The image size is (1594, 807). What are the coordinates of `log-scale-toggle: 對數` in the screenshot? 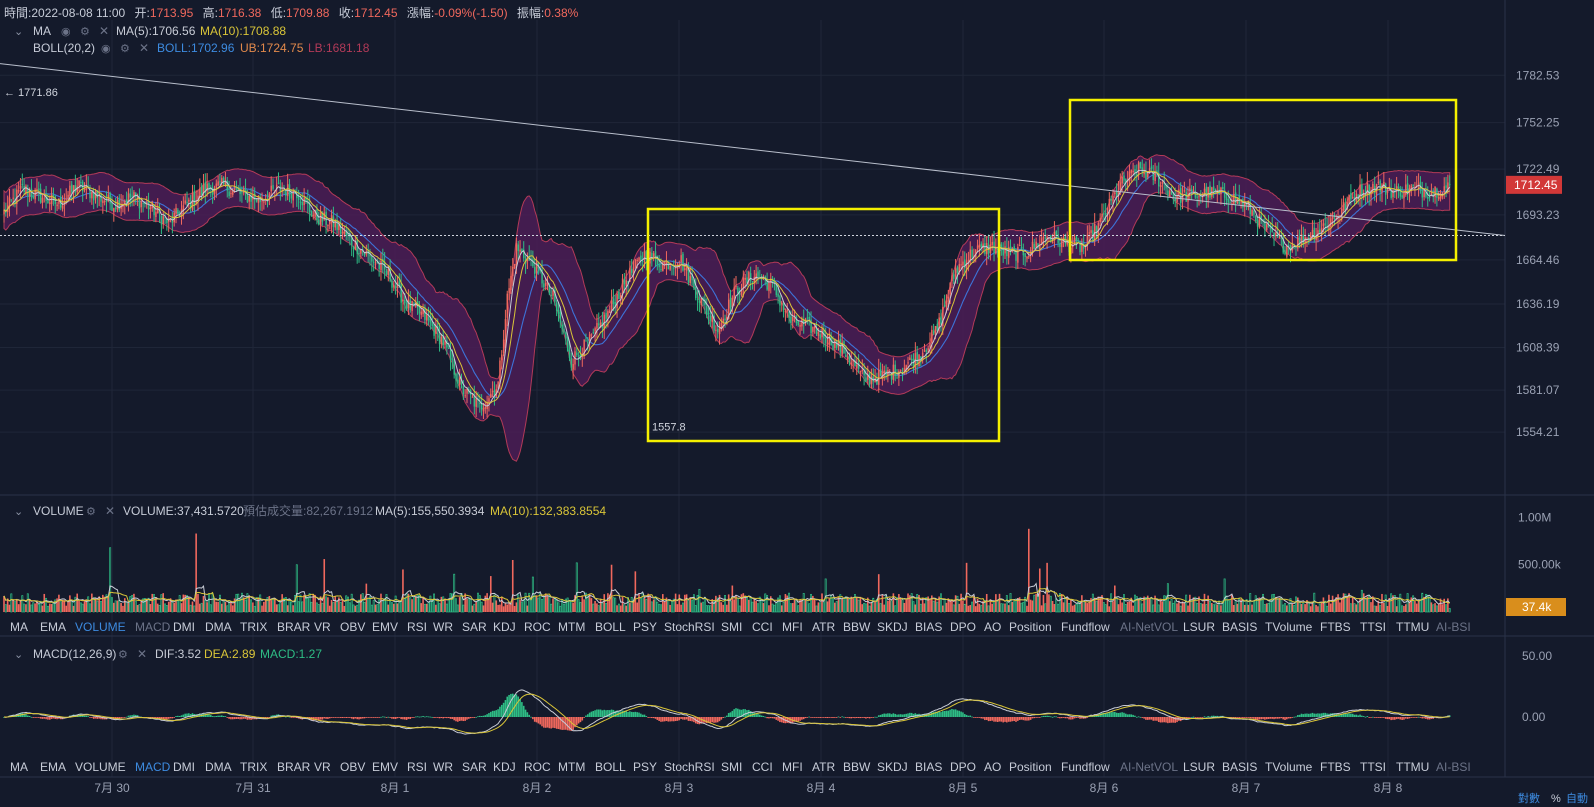 It's located at (1529, 798).